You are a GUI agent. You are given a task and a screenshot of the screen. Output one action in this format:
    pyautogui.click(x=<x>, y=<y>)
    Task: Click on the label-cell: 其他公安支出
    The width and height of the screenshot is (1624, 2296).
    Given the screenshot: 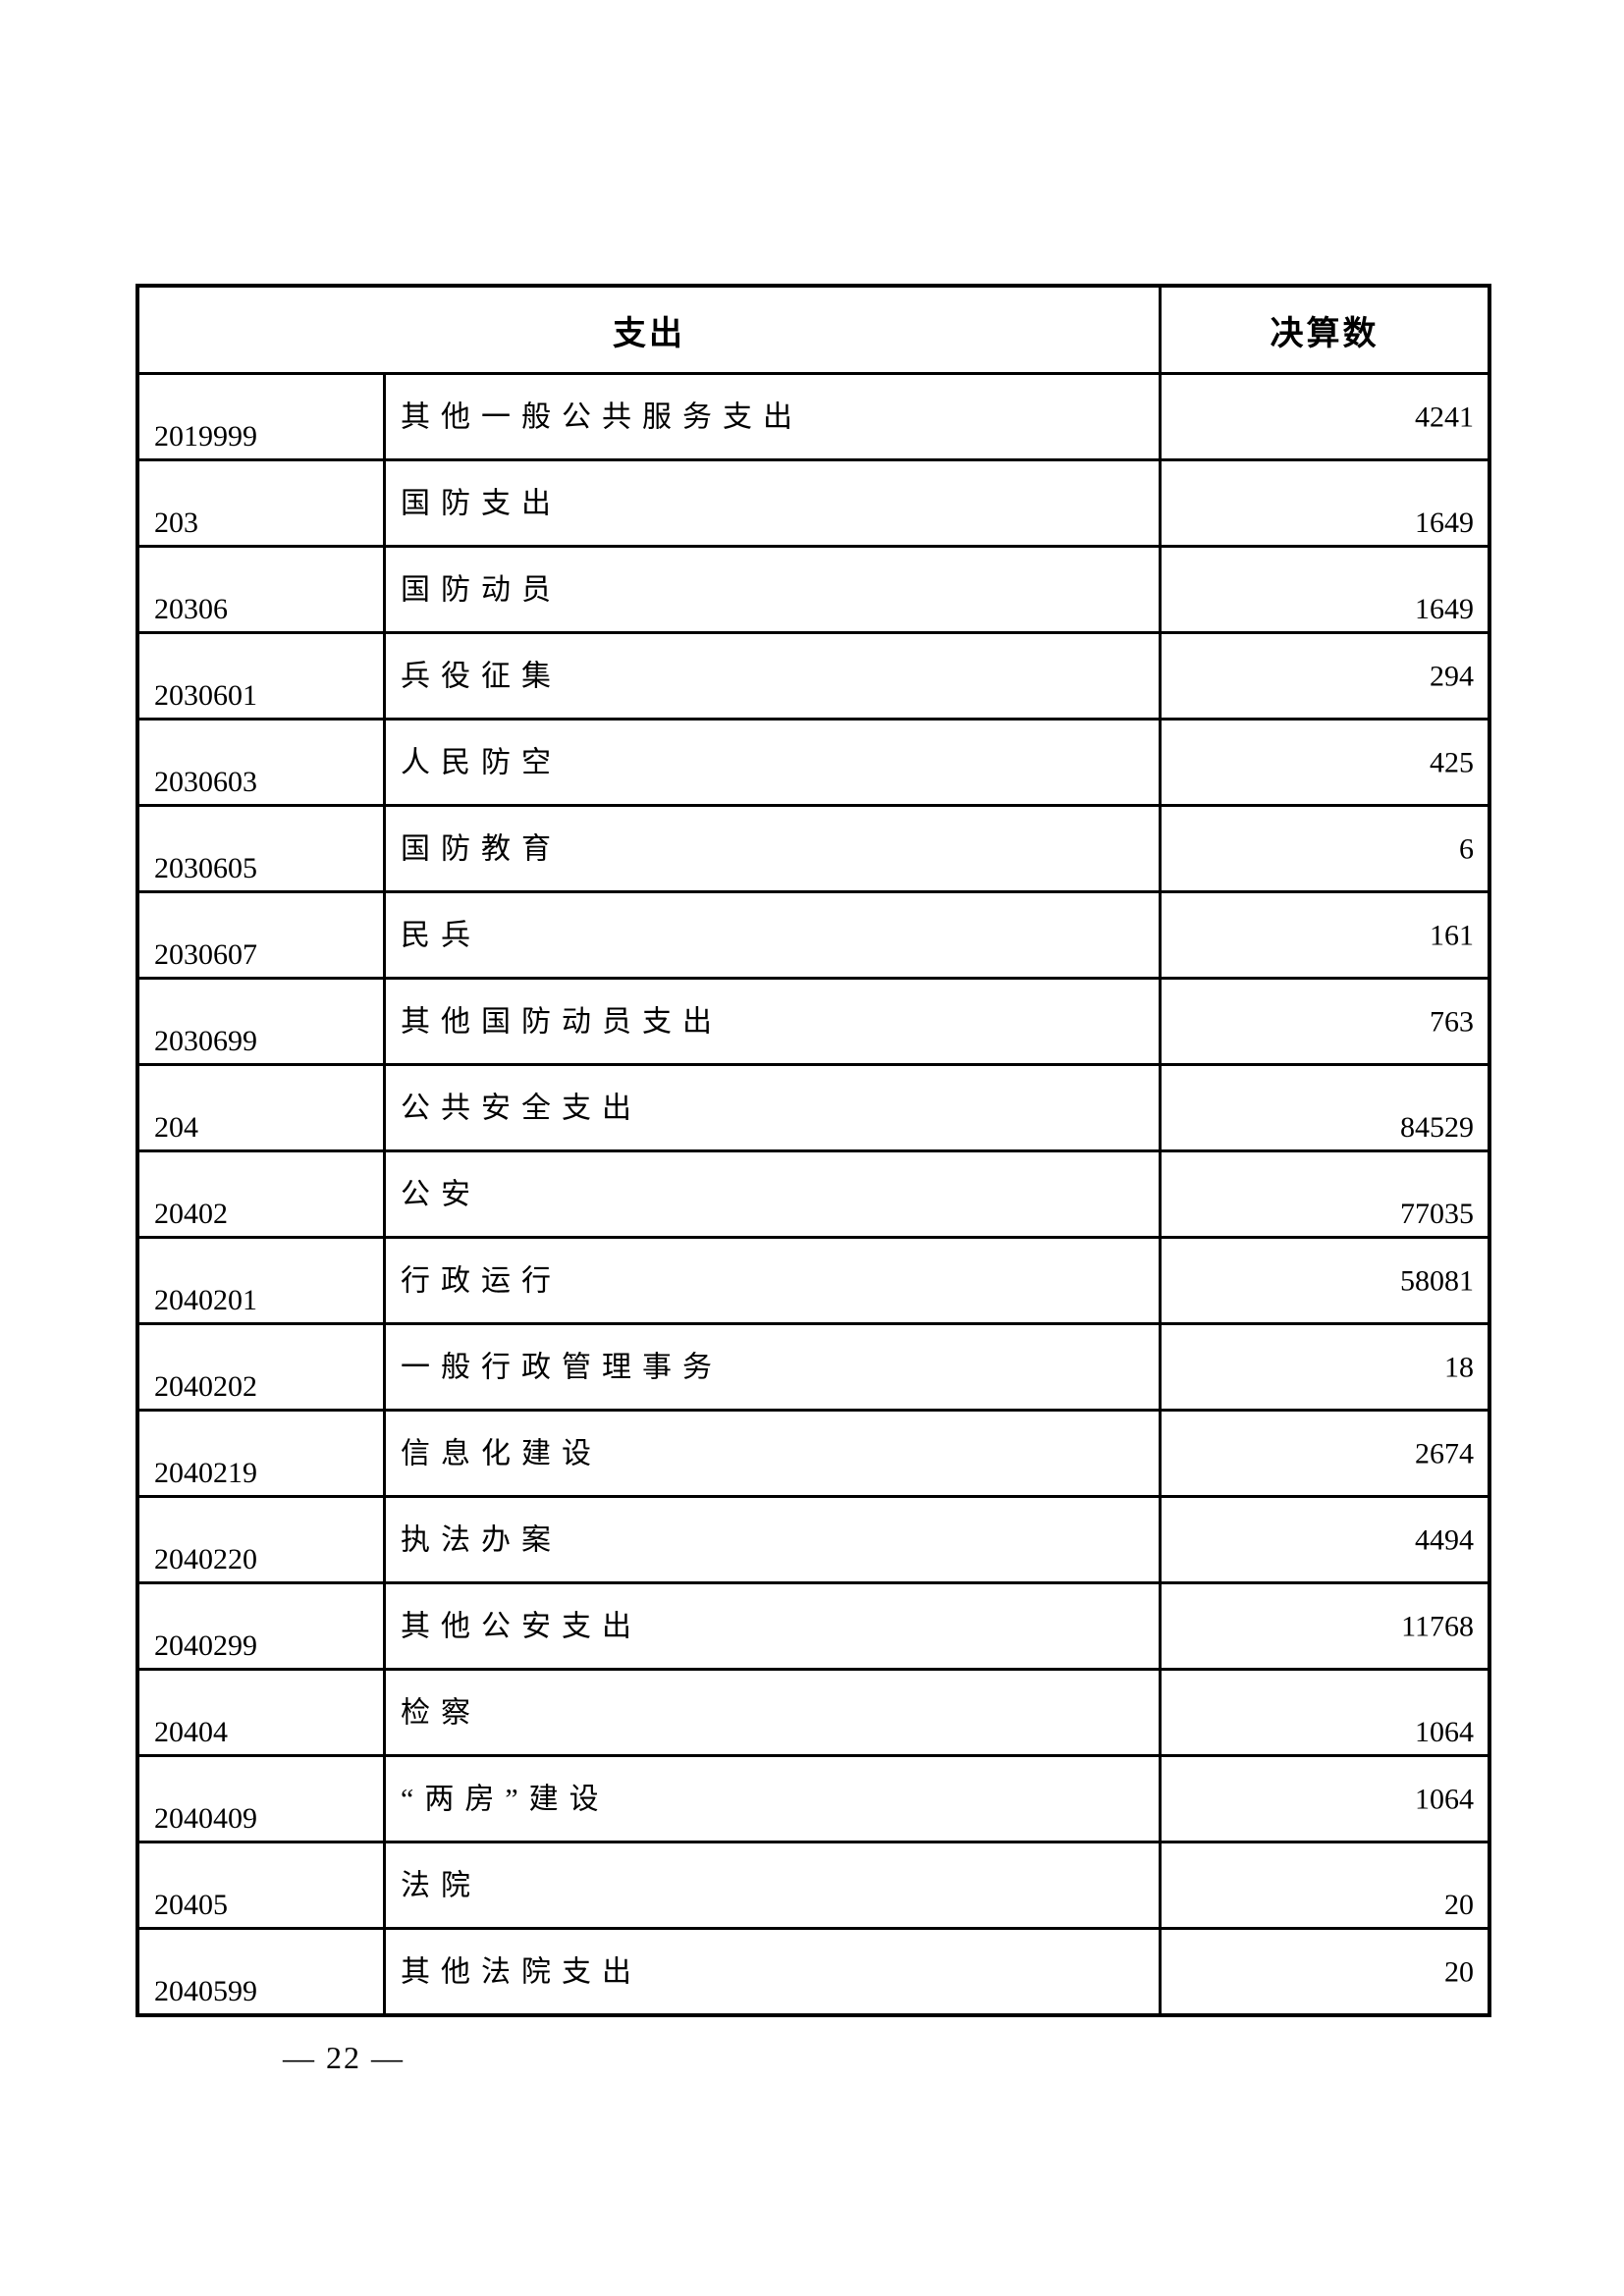 What is the action you would take?
    pyautogui.click(x=774, y=1626)
    